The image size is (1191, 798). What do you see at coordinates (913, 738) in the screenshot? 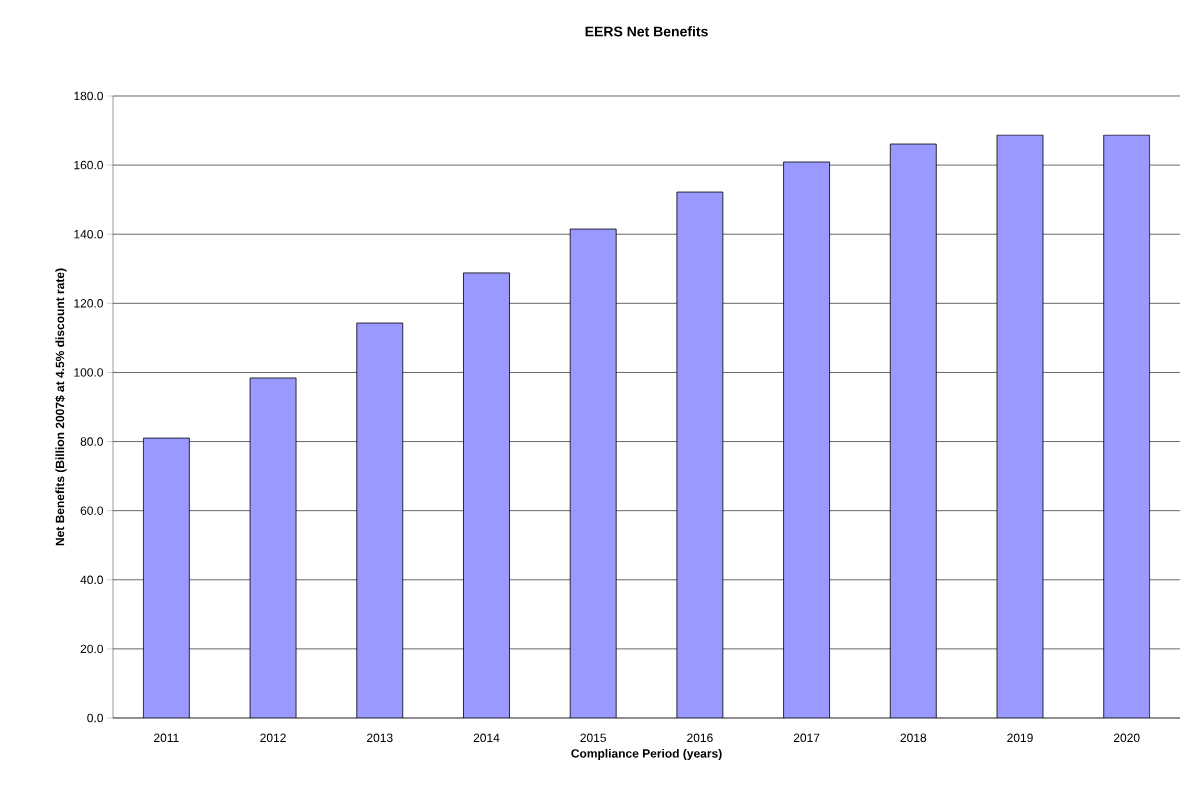
I see `x-tick-label: 2018` at bounding box center [913, 738].